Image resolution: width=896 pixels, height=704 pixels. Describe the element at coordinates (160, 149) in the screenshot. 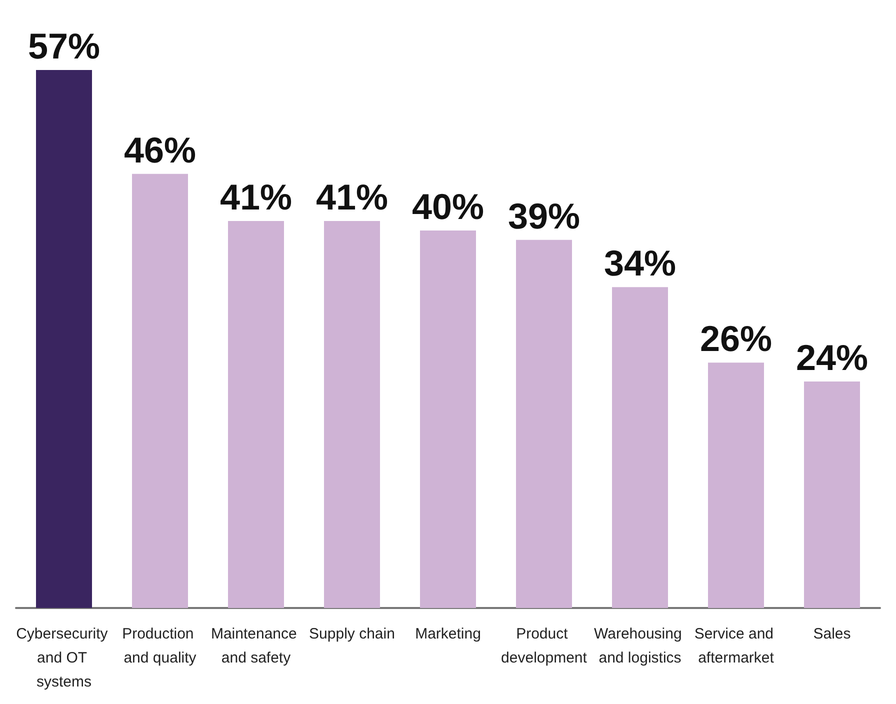

I see `data-label: 46%` at that location.